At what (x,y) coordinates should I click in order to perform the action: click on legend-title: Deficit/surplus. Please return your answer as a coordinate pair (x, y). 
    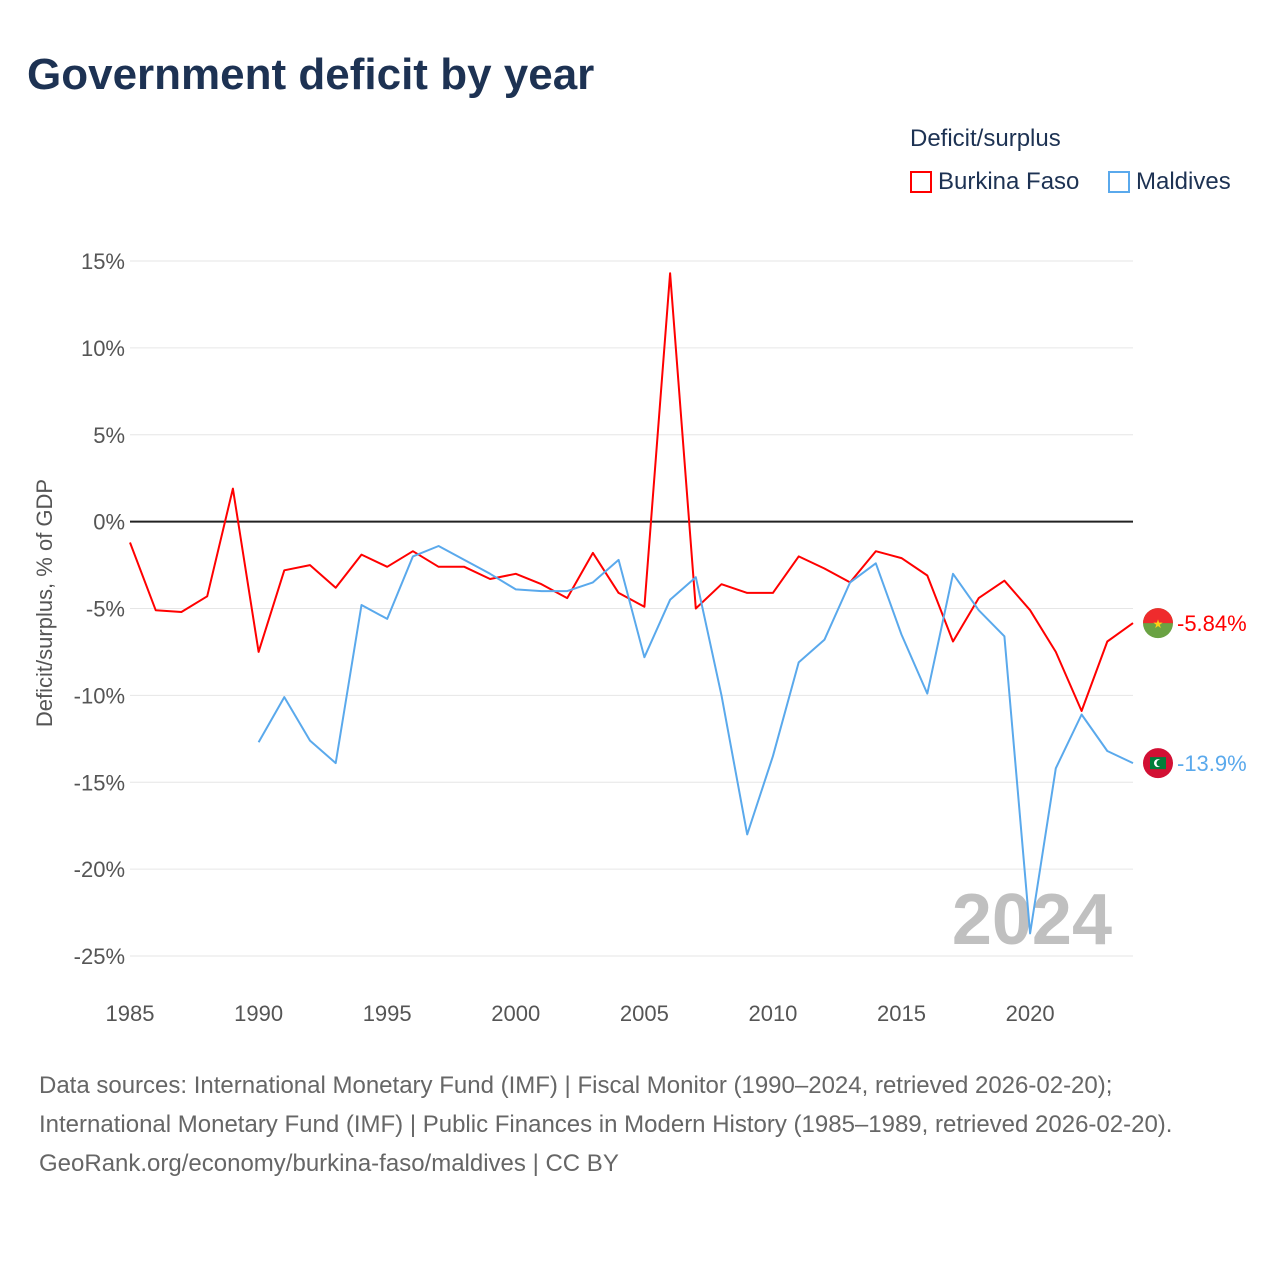
    Looking at the image, I should click on (985, 138).